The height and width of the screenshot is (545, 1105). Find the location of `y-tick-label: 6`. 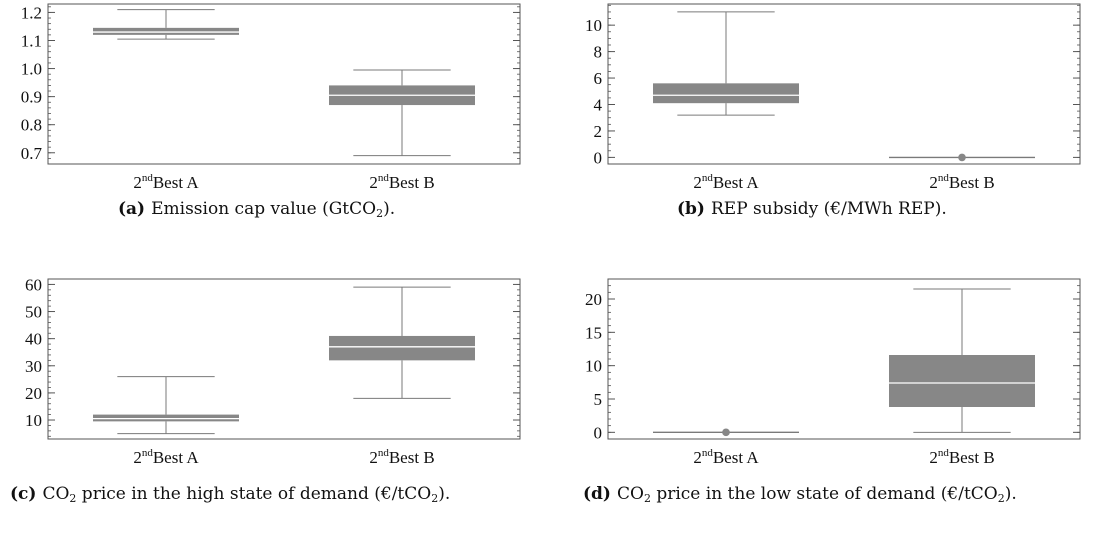

y-tick-label: 6 is located at coordinates (598, 78).